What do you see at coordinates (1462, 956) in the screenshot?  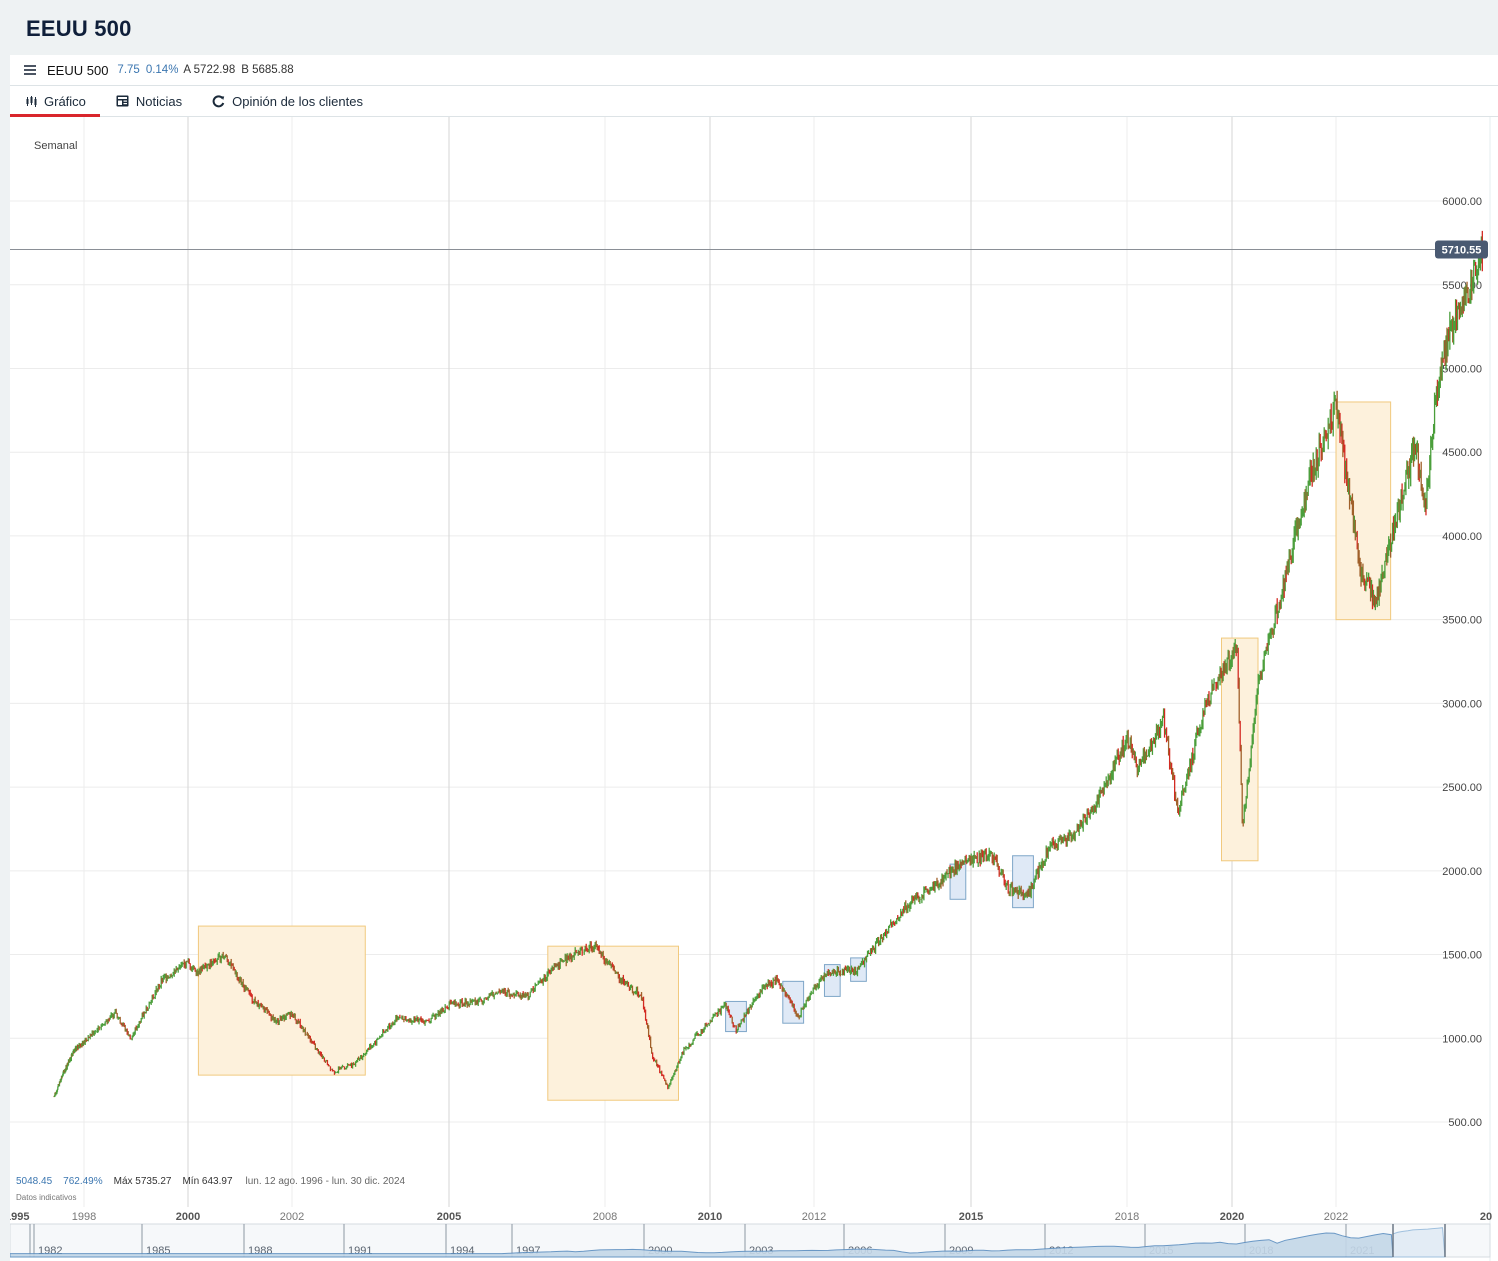 I see `y-axis-label: 1500.00` at bounding box center [1462, 956].